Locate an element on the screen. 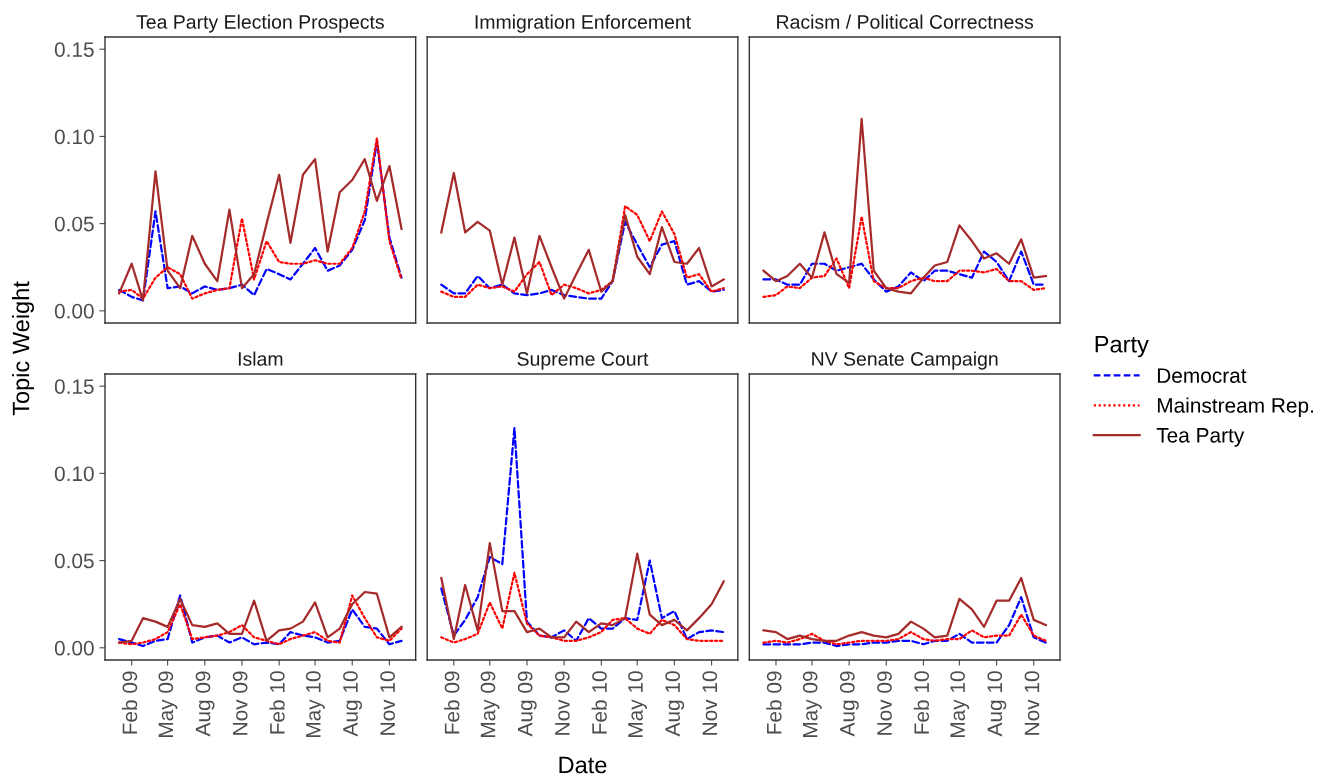  chart-title: Islam is located at coordinates (260, 358).